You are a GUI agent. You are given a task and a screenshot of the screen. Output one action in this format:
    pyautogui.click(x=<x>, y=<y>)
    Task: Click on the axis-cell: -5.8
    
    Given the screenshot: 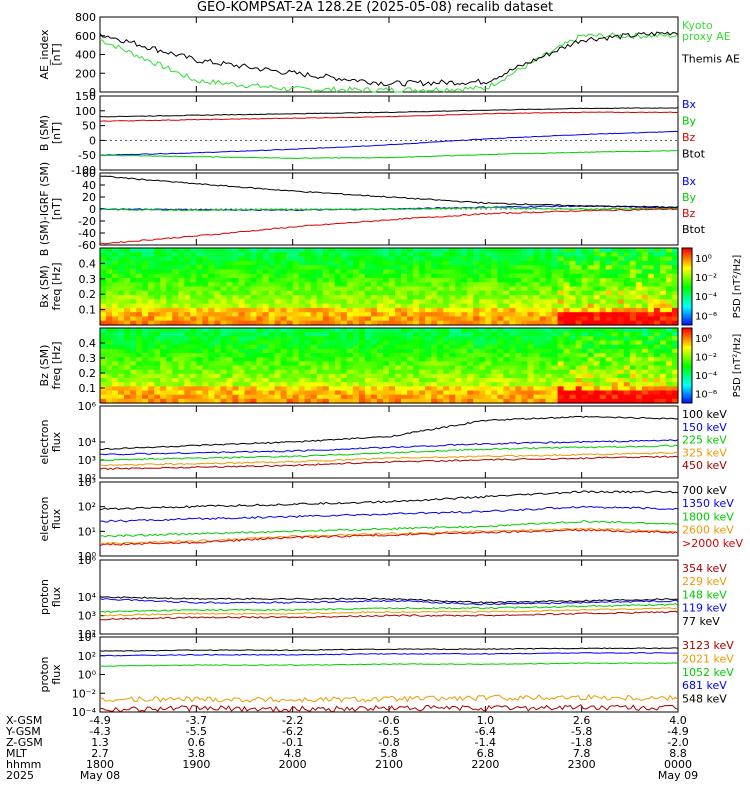 What is the action you would take?
    pyautogui.click(x=581, y=731)
    